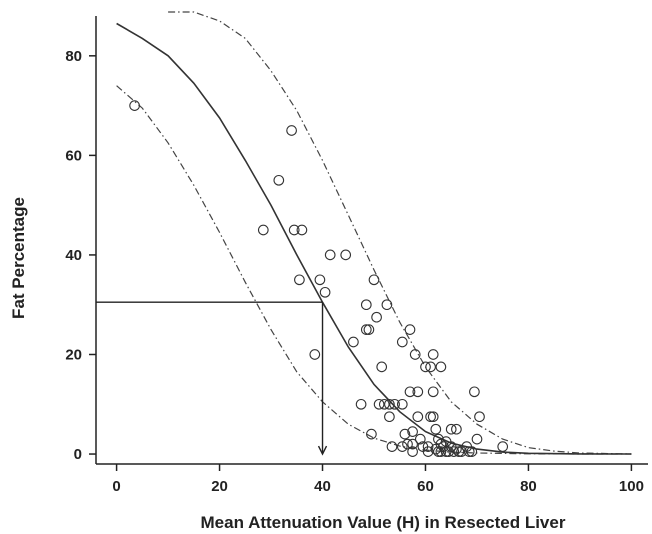 Image resolution: width=652 pixels, height=534 pixels. What do you see at coordinates (219, 486) in the screenshot?
I see `x-tick-label: 20` at bounding box center [219, 486].